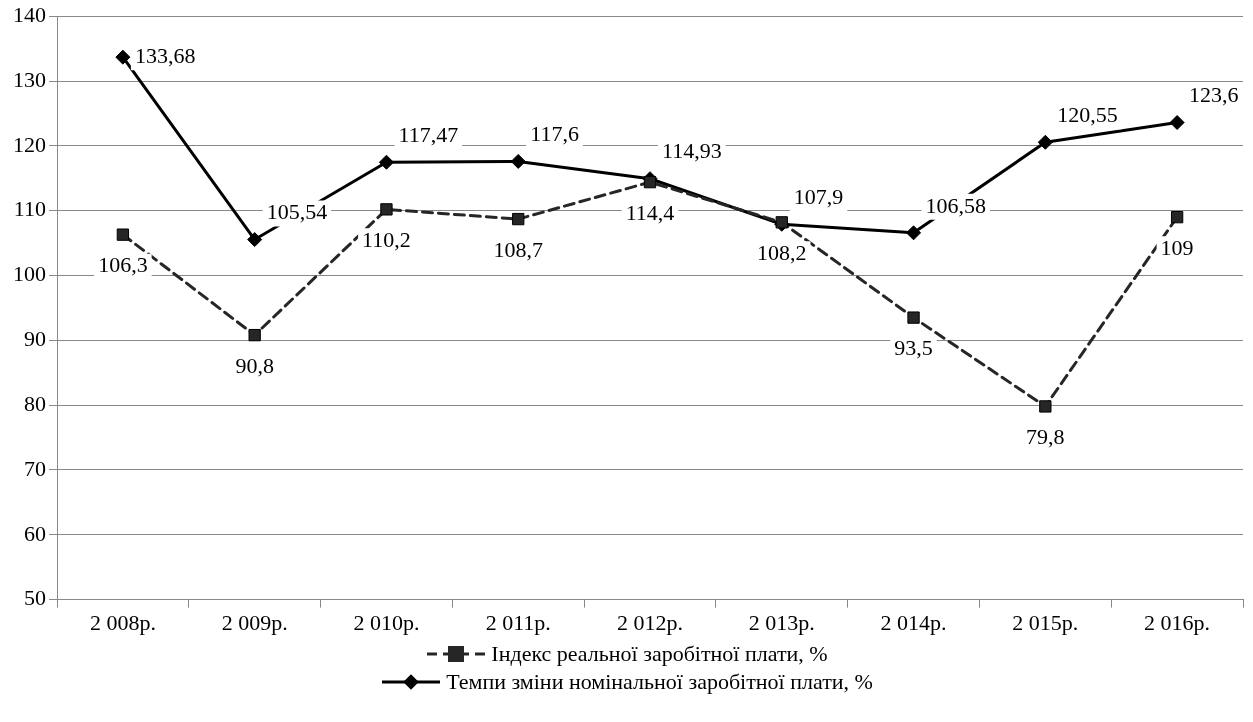  Describe the element at coordinates (35, 533) in the screenshot. I see `y-tick-label: 60` at that location.